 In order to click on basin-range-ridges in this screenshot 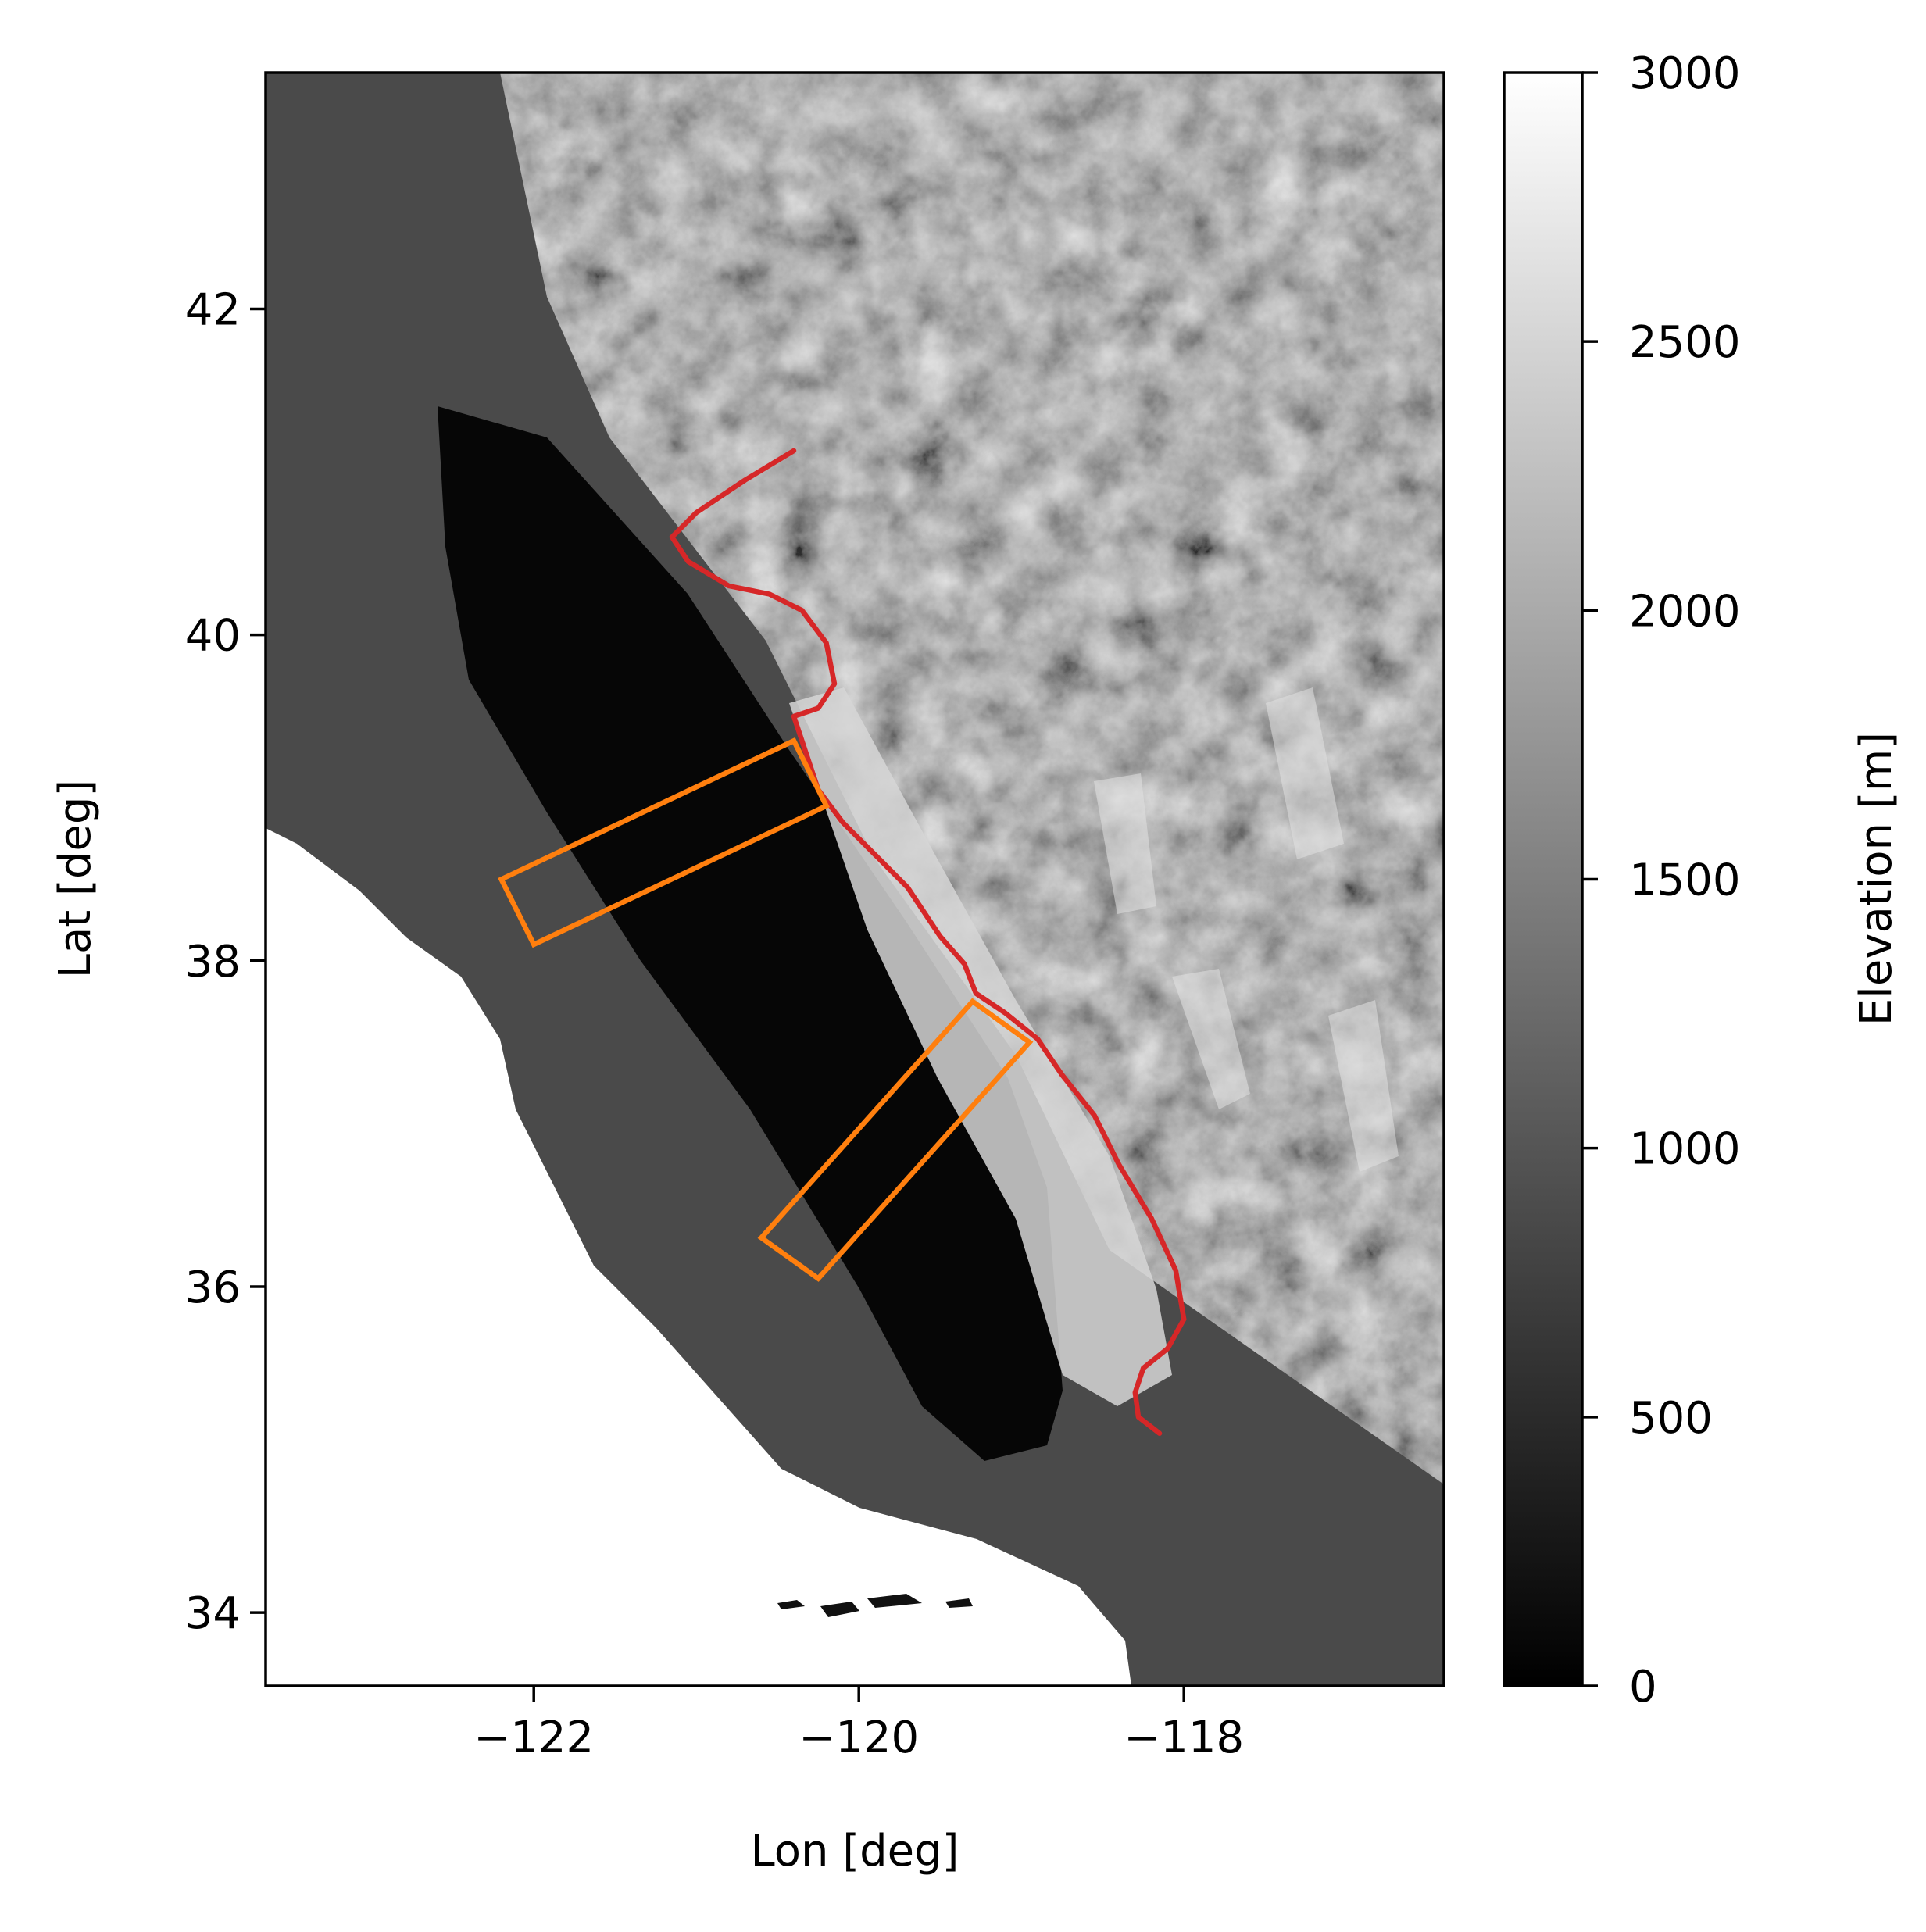, I will do `click(1246, 929)`.